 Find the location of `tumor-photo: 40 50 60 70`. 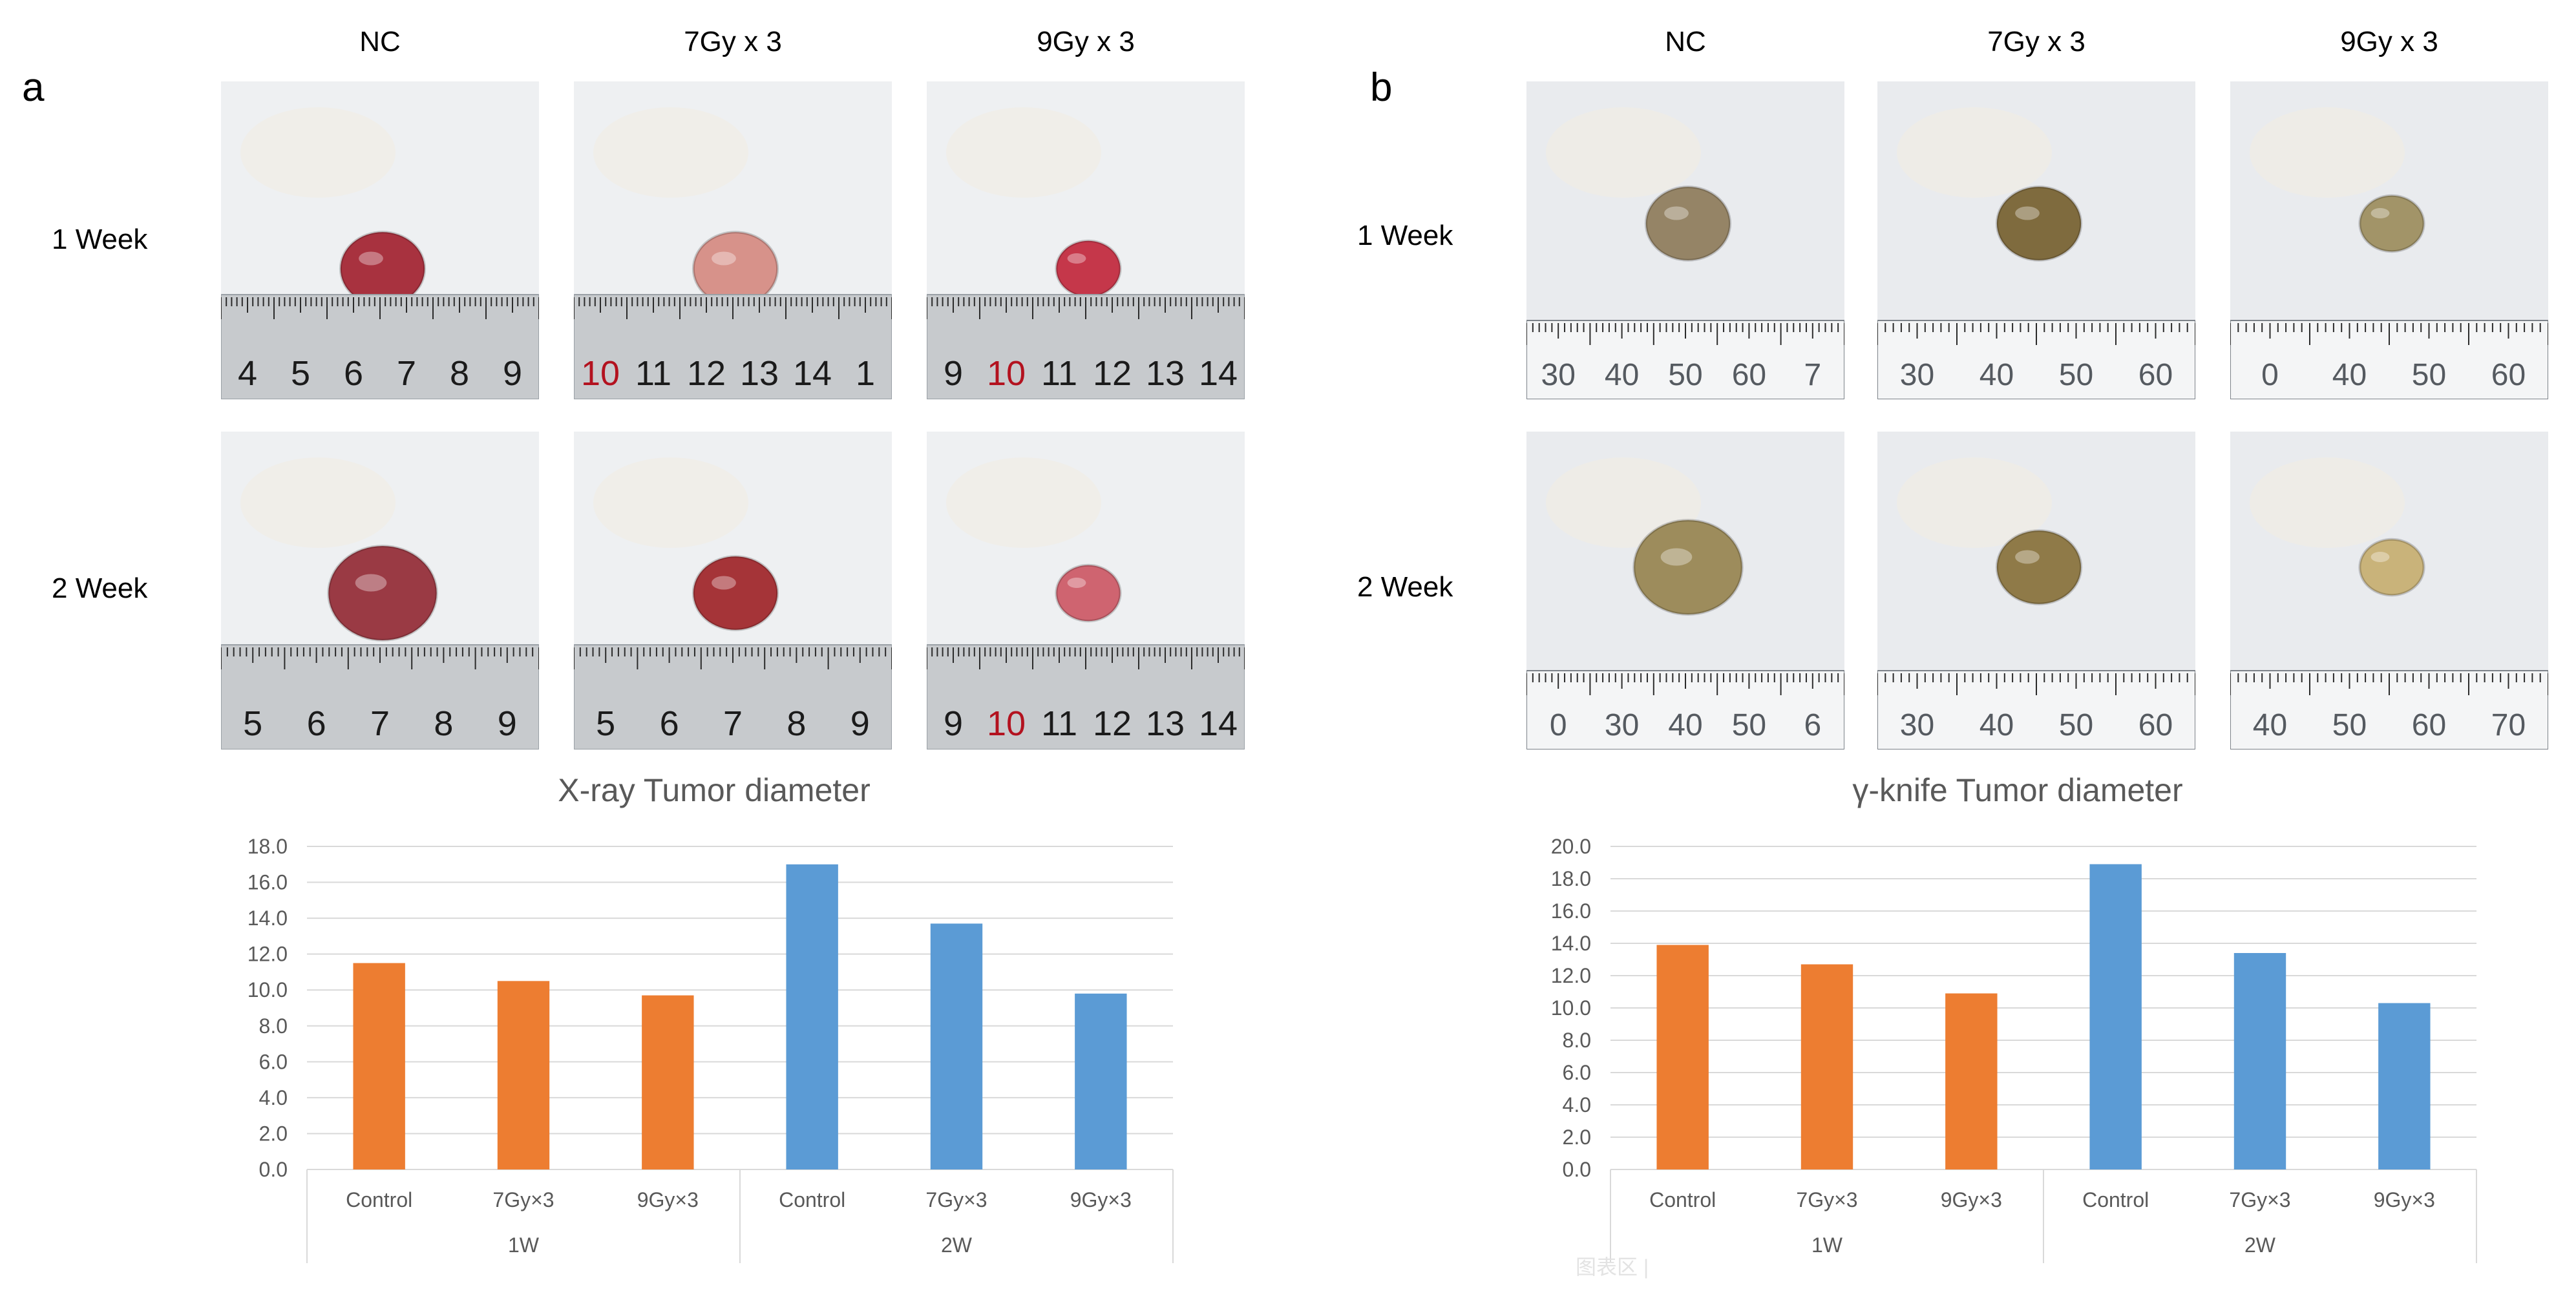

tumor-photo: 40 50 60 70 is located at coordinates (2389, 591).